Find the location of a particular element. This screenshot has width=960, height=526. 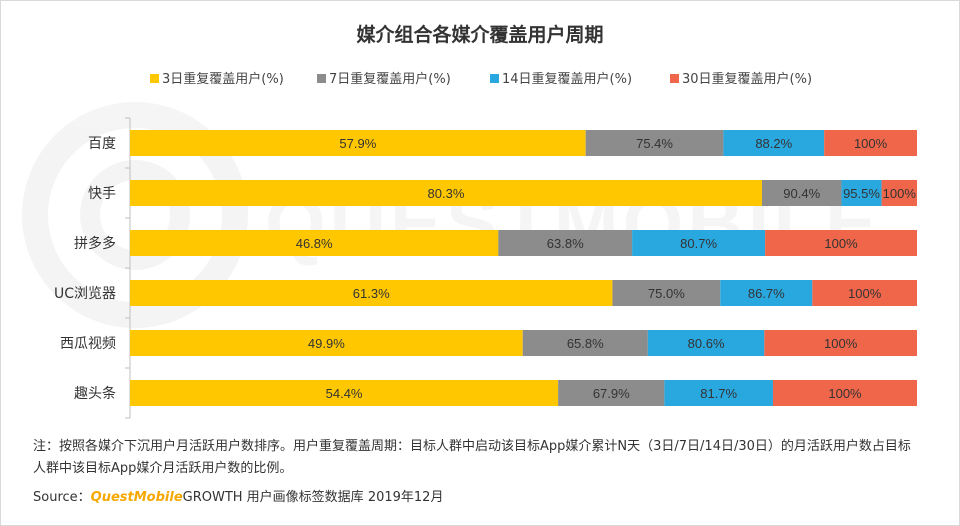

legend-item-14day: 14日重复覆盖用户(%) is located at coordinates (561, 80).